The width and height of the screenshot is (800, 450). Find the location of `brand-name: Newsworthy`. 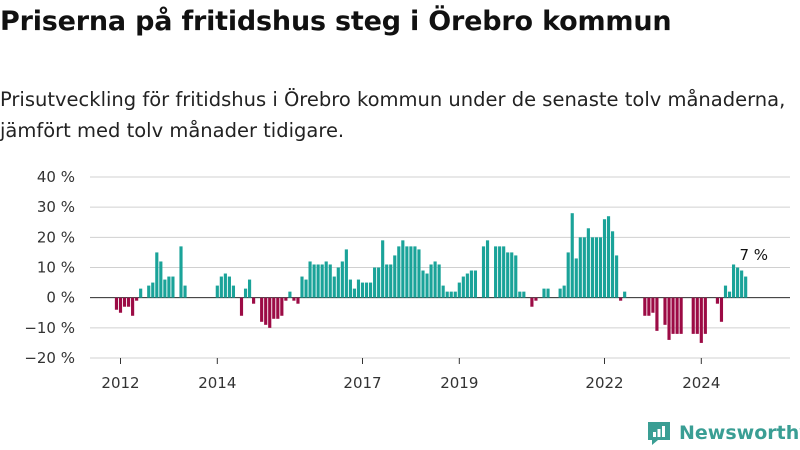

brand-name: Newsworthy is located at coordinates (739, 433).